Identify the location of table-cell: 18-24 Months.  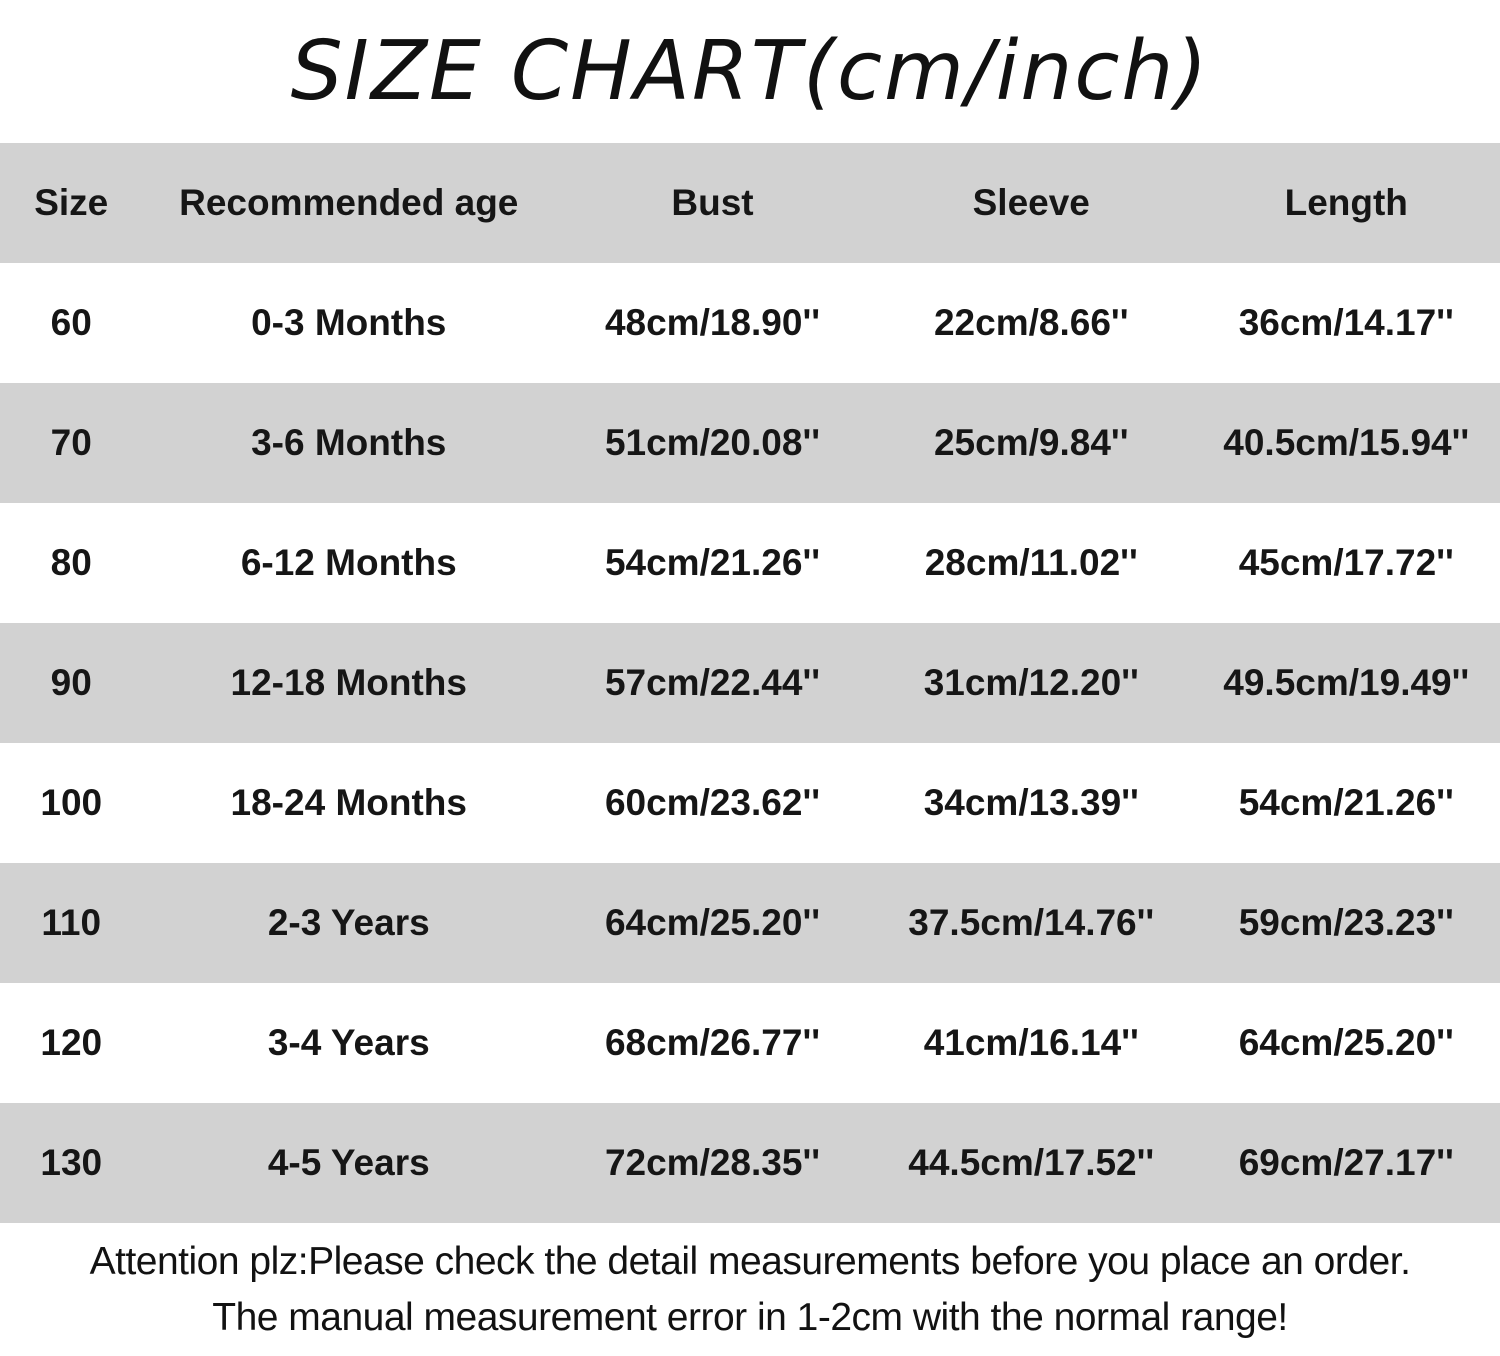
(348, 802).